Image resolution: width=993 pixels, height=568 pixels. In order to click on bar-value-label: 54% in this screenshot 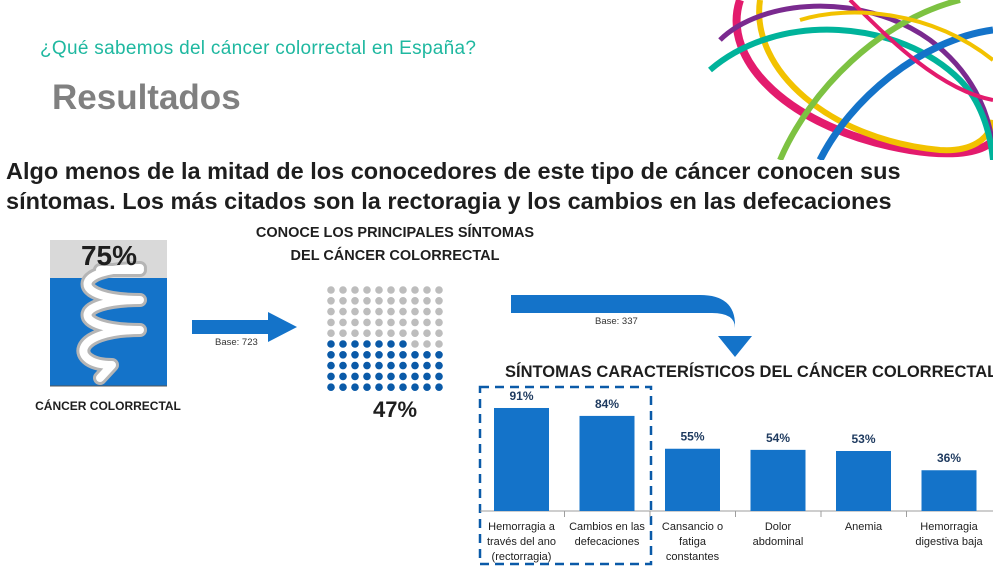, I will do `click(778, 438)`.